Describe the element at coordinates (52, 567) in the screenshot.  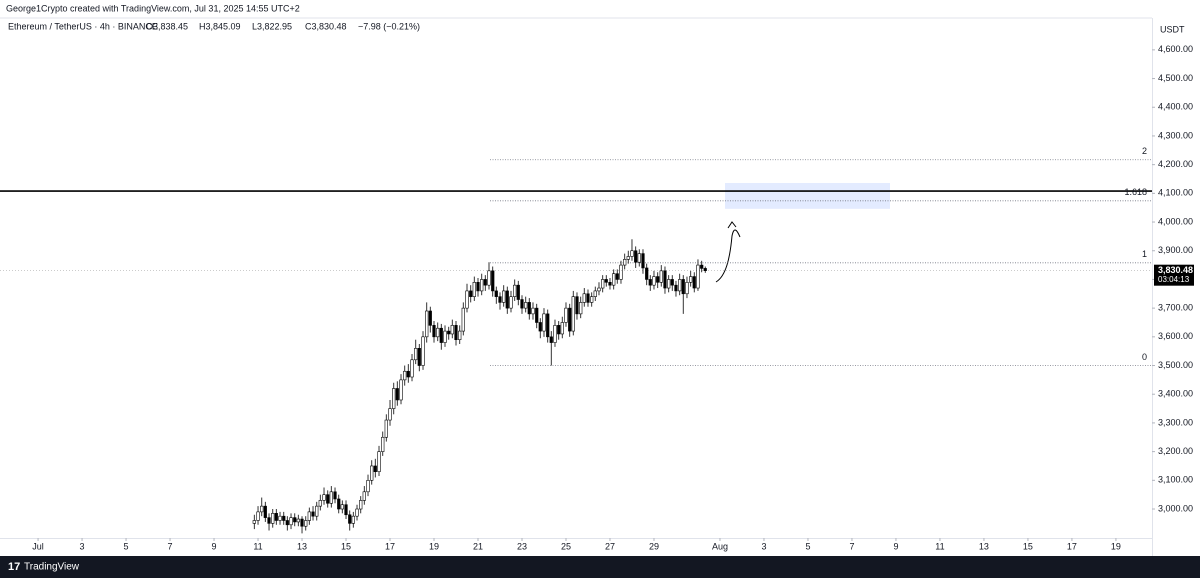
I see `footer-brand: TradingView` at that location.